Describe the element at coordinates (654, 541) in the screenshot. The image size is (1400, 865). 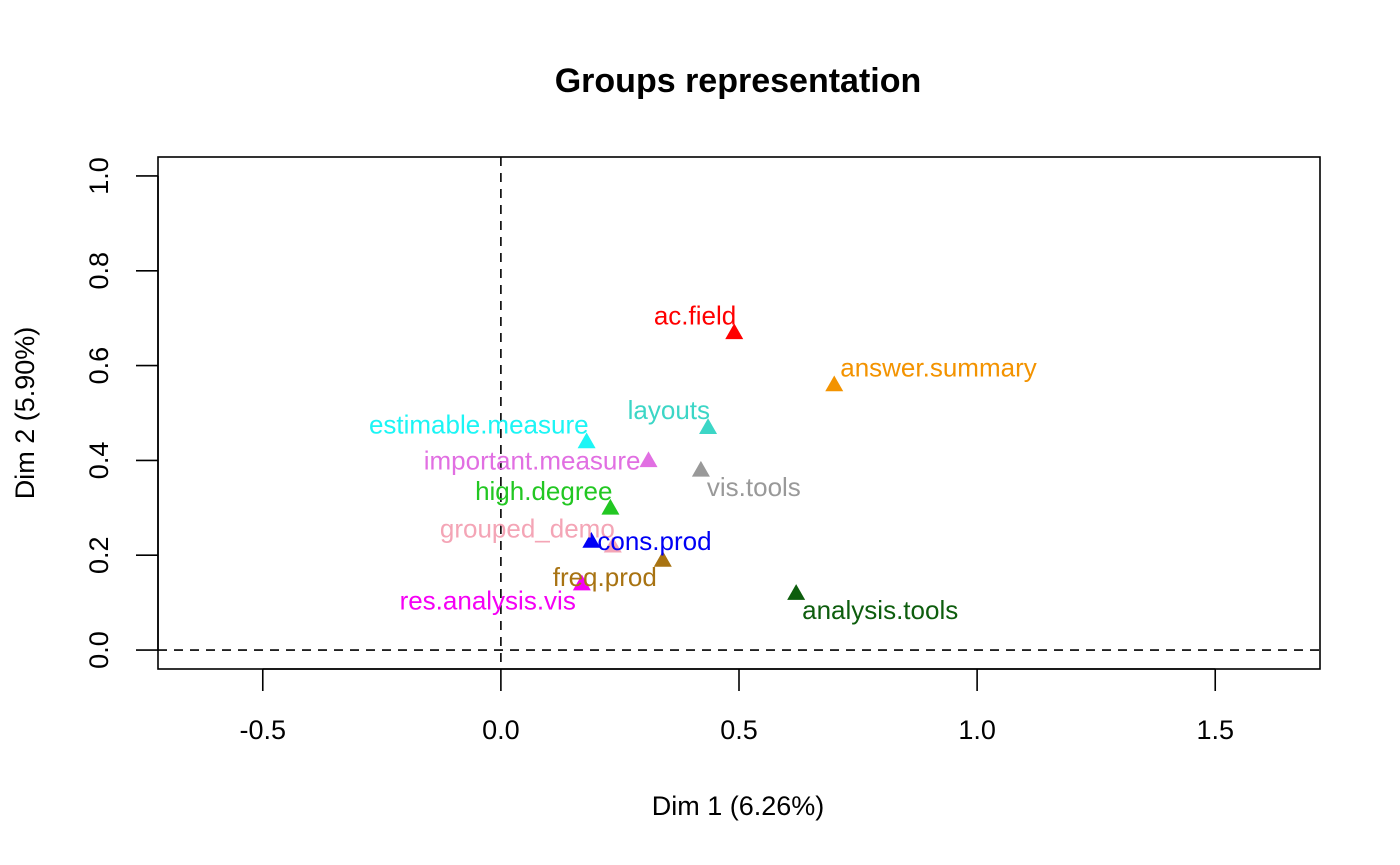
I see `point-label: cons.prod` at that location.